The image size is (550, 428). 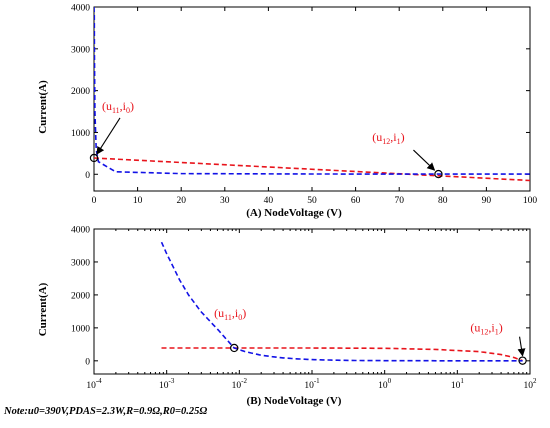 I want to click on x-tick-label: 60, so click(x=356, y=201).